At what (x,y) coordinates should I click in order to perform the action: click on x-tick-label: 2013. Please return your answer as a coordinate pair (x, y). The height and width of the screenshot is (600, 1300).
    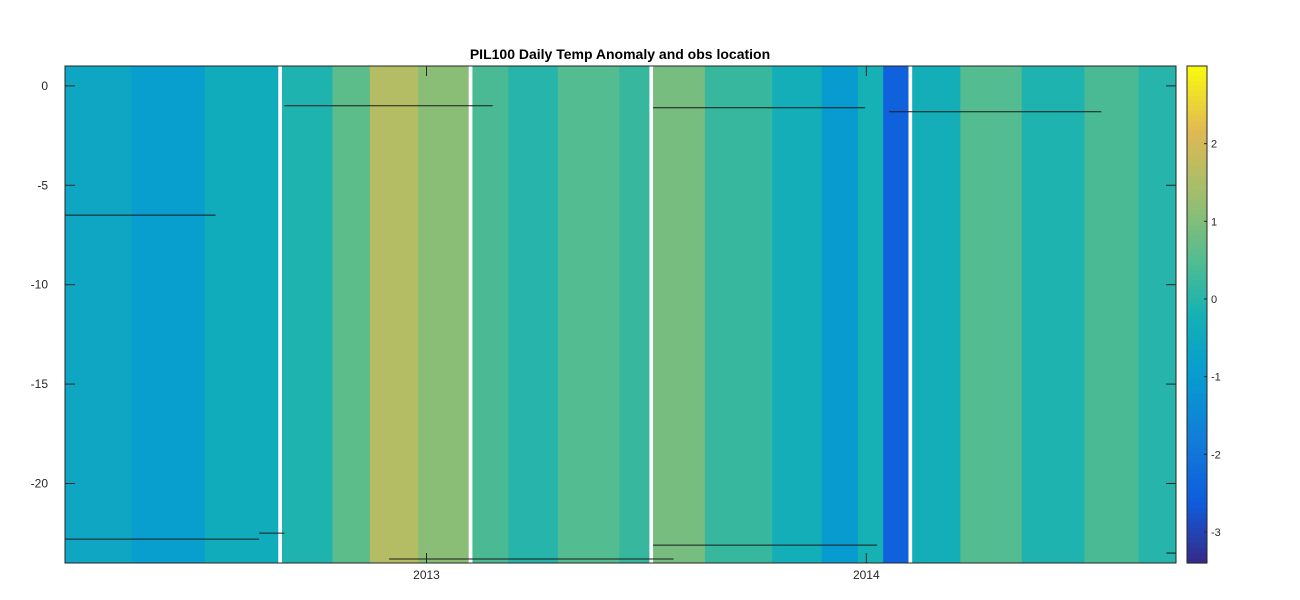
    Looking at the image, I should click on (426, 575).